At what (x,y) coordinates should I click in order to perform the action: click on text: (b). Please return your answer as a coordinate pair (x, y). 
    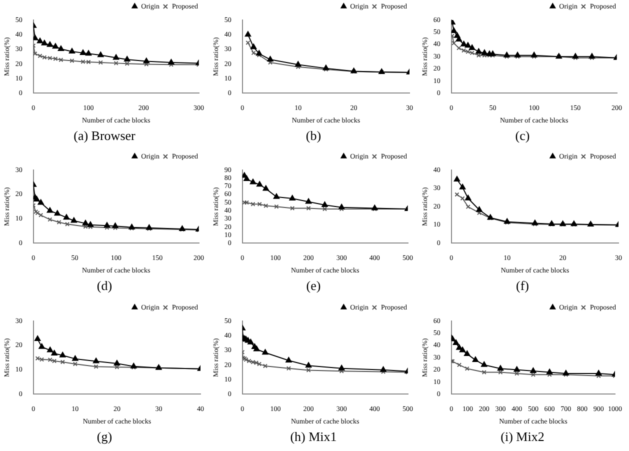
    Looking at the image, I should click on (314, 136).